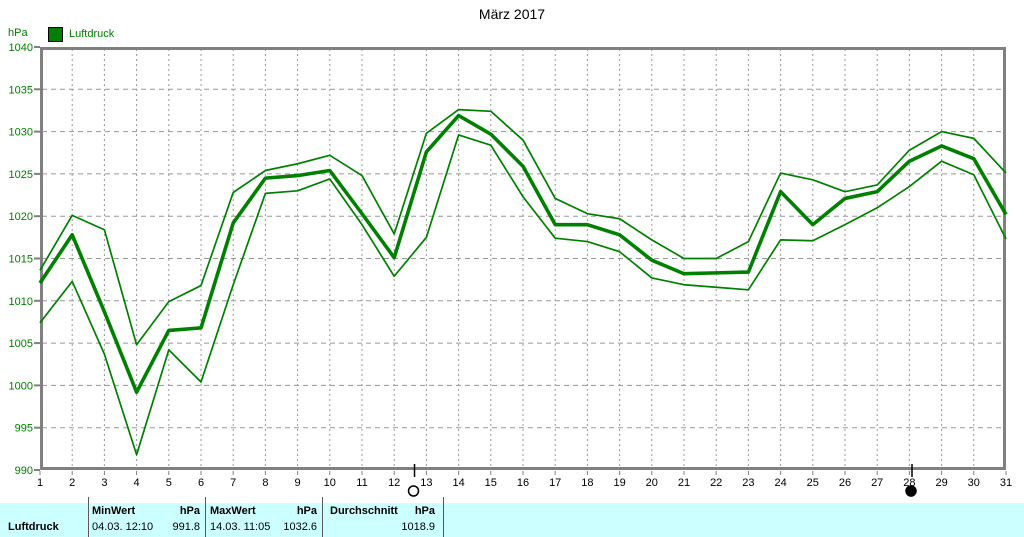 This screenshot has height=537, width=1024. What do you see at coordinates (748, 483) in the screenshot?
I see `x-tick-label: 23` at bounding box center [748, 483].